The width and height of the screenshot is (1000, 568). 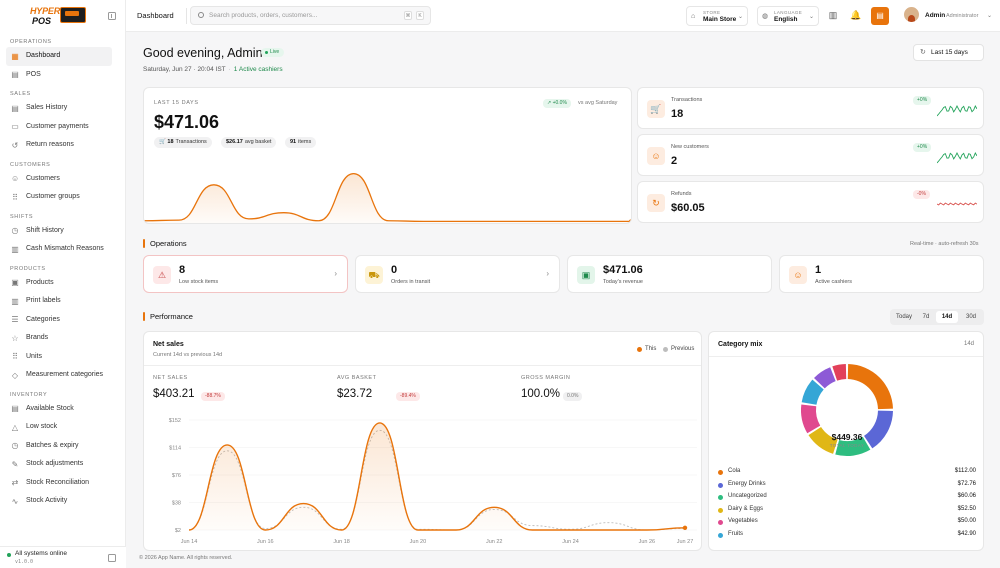 What do you see at coordinates (59, 446) in the screenshot?
I see `sidebar-item-batches-expiry: ◷ Batches & expiry` at bounding box center [59, 446].